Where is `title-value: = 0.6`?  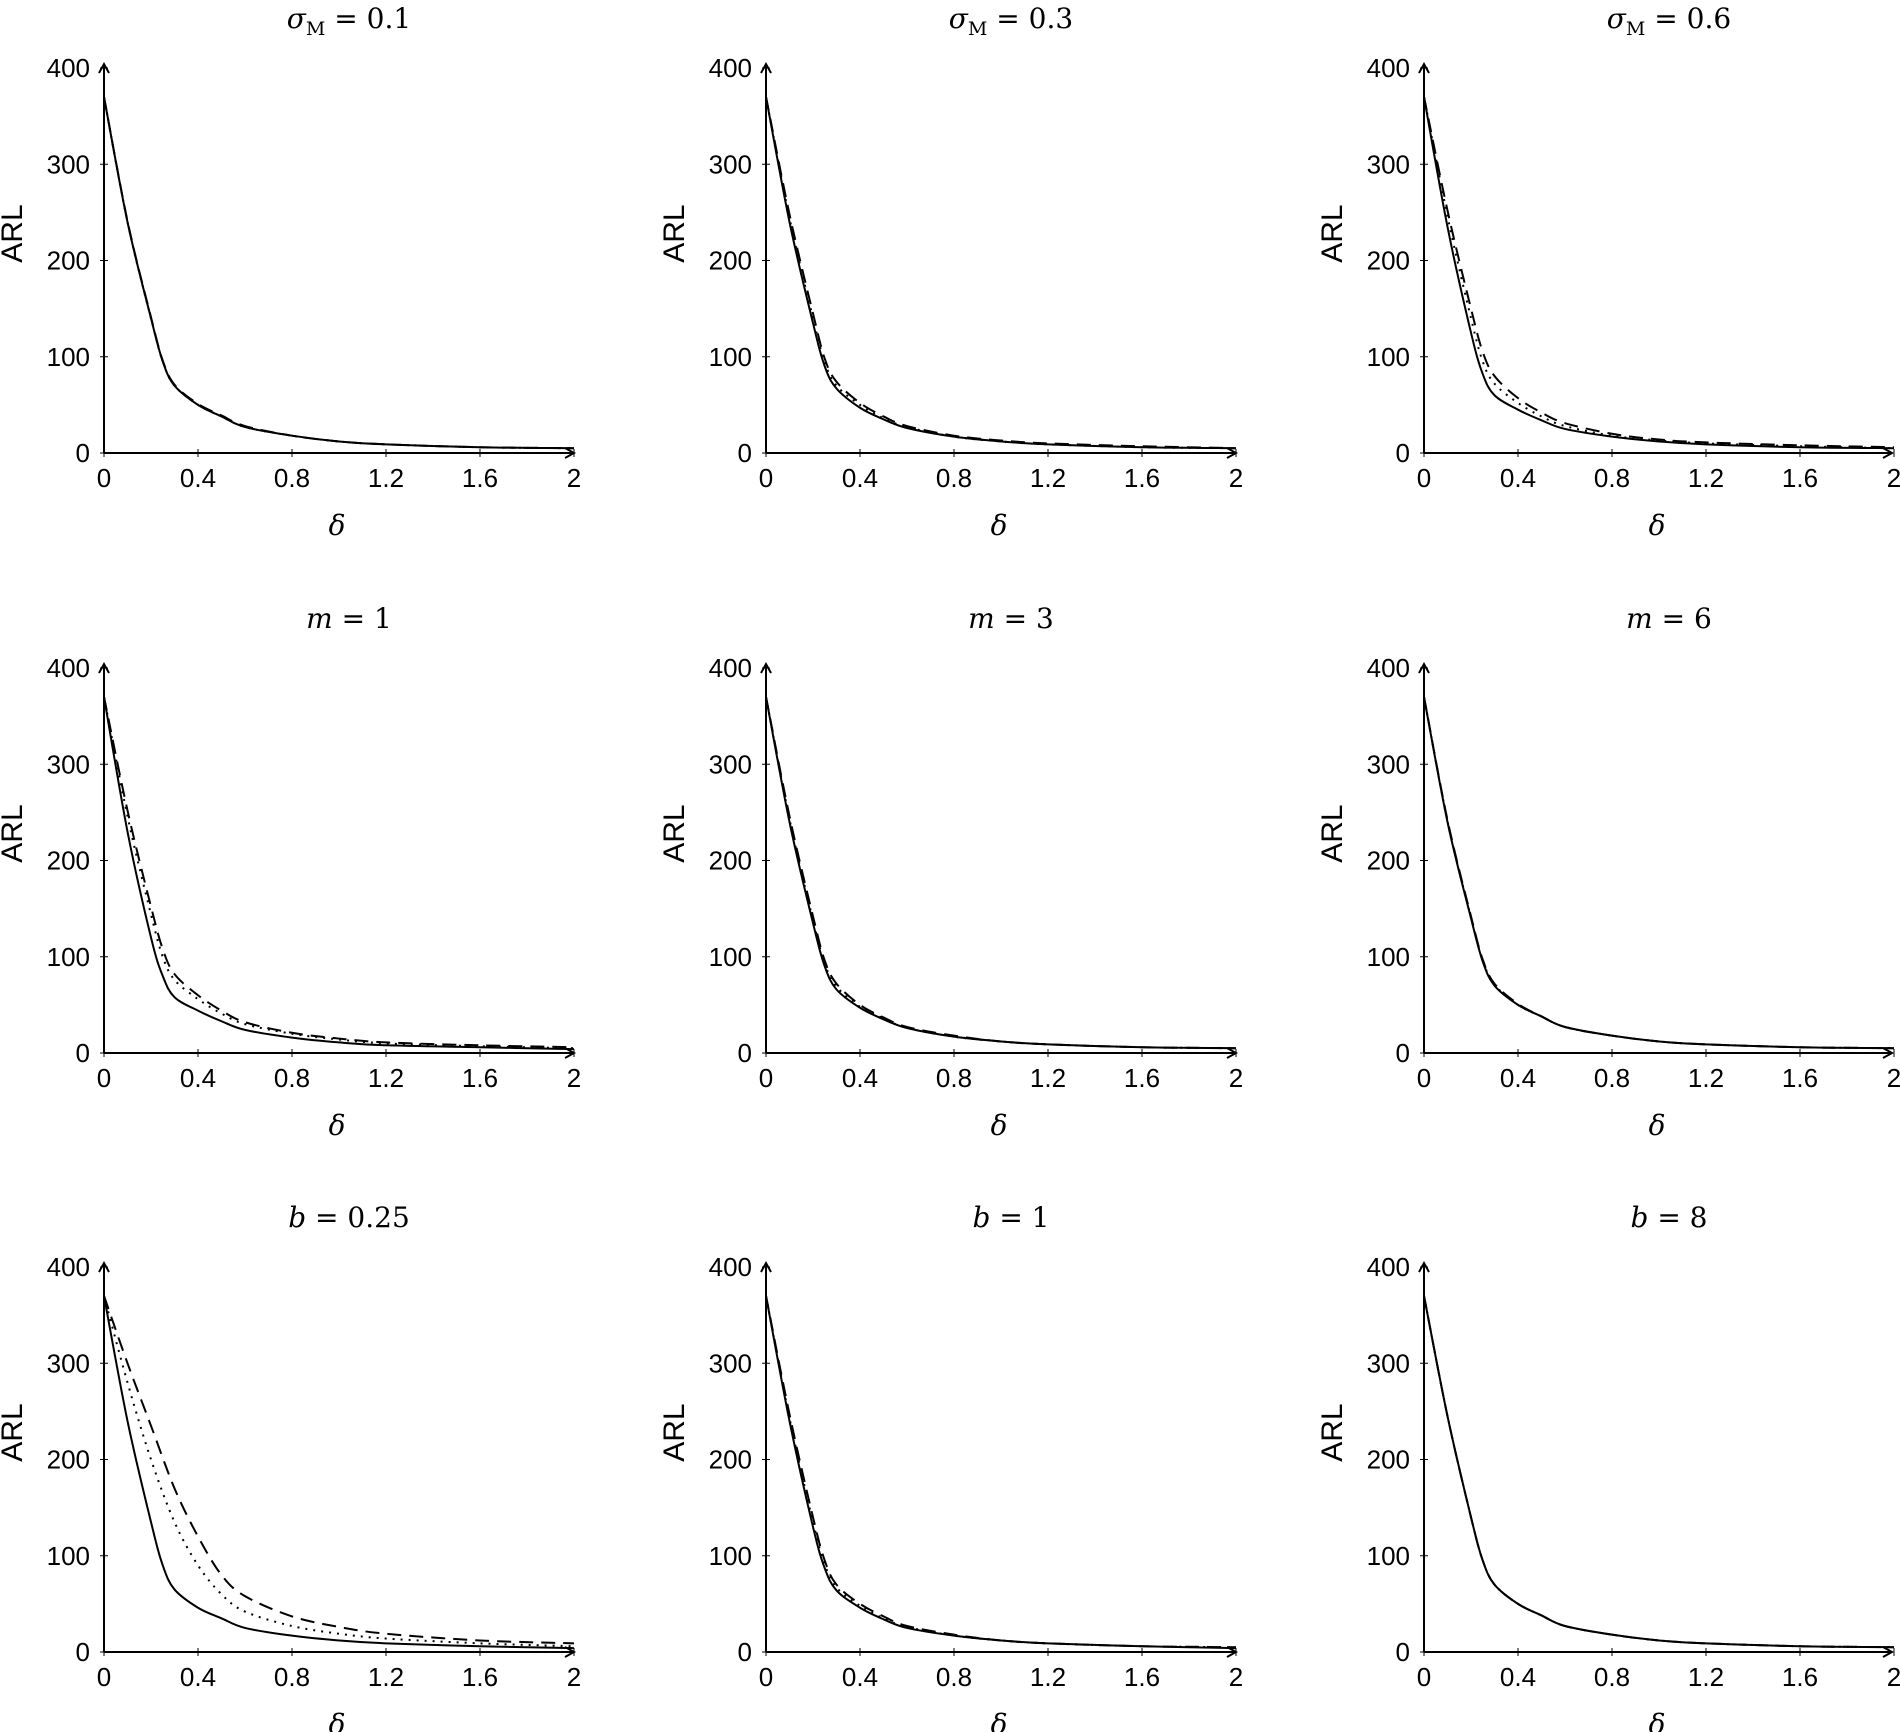 title-value: = 0.6 is located at coordinates (1688, 18).